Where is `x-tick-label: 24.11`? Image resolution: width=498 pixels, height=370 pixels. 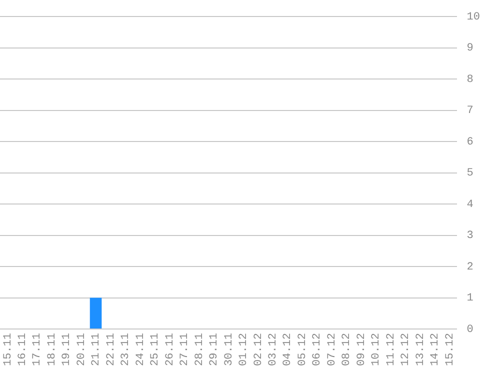 x-tick-label: 24.11 is located at coordinates (140, 349).